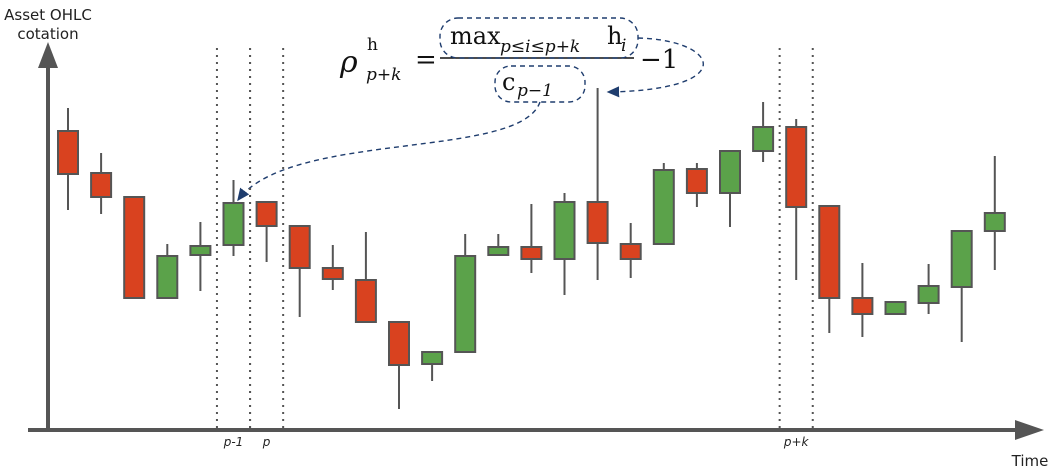  What do you see at coordinates (508, 82) in the screenshot?
I see `formula-text: c` at bounding box center [508, 82].